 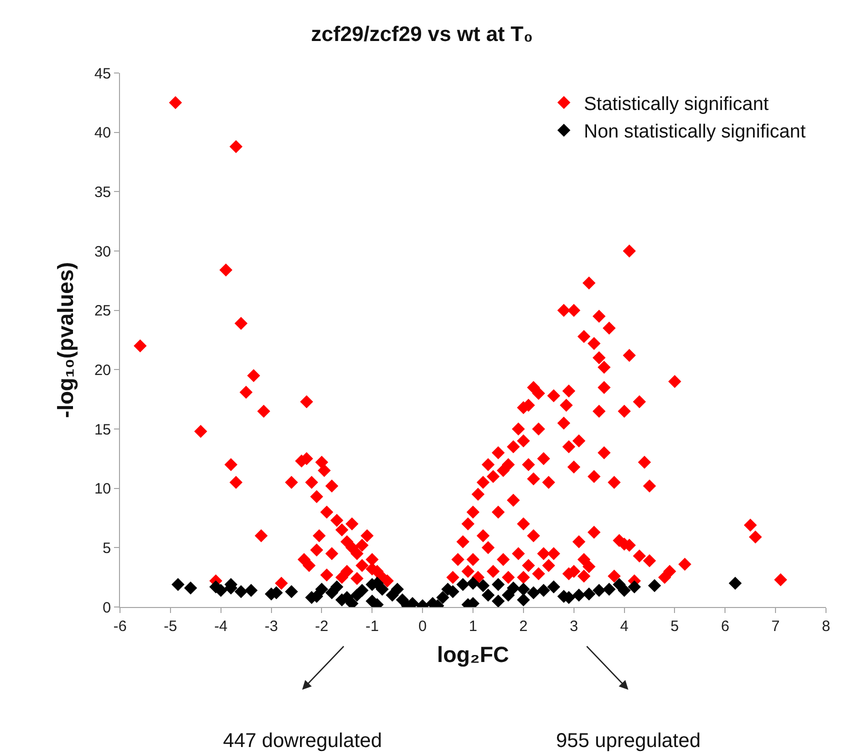 What do you see at coordinates (775, 626) in the screenshot?
I see `x-tick-label: 7` at bounding box center [775, 626].